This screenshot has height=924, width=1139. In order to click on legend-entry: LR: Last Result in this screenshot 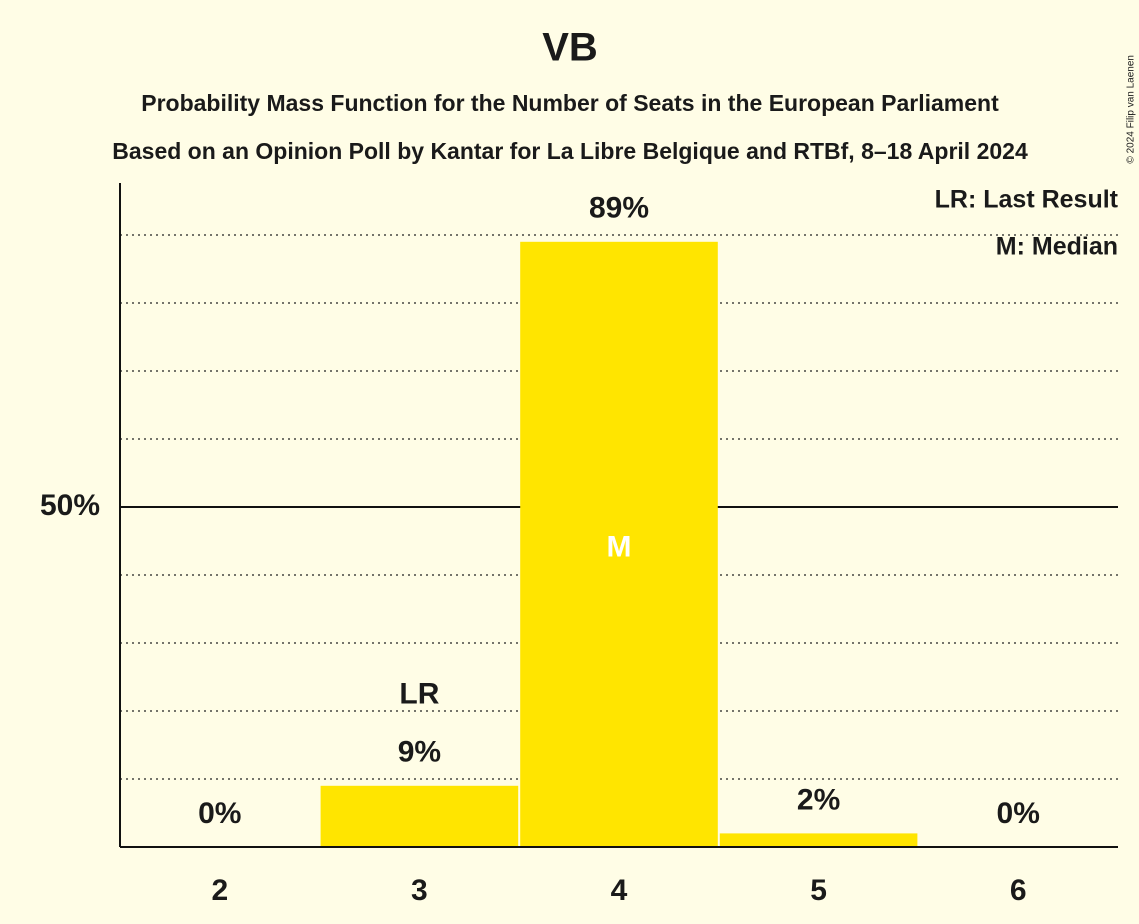, I will do `click(1027, 200)`.